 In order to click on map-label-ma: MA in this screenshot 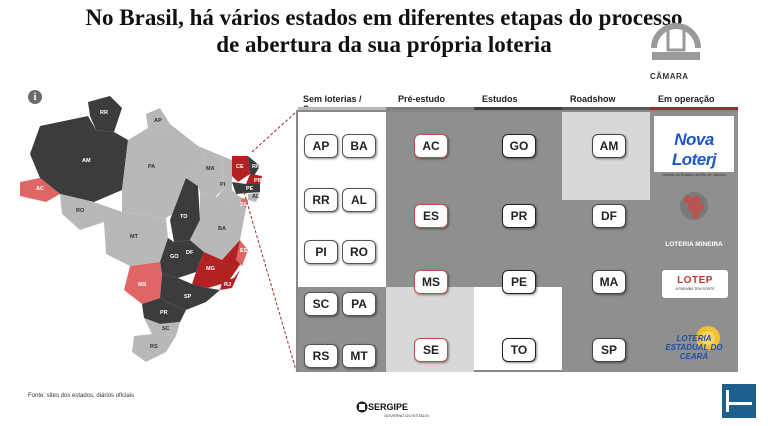, I will do `click(210, 169)`.